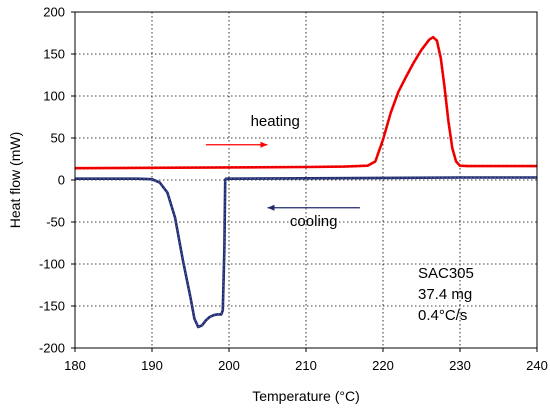 The height and width of the screenshot is (412, 550). I want to click on y-tick-label: -200, so click(52, 348).